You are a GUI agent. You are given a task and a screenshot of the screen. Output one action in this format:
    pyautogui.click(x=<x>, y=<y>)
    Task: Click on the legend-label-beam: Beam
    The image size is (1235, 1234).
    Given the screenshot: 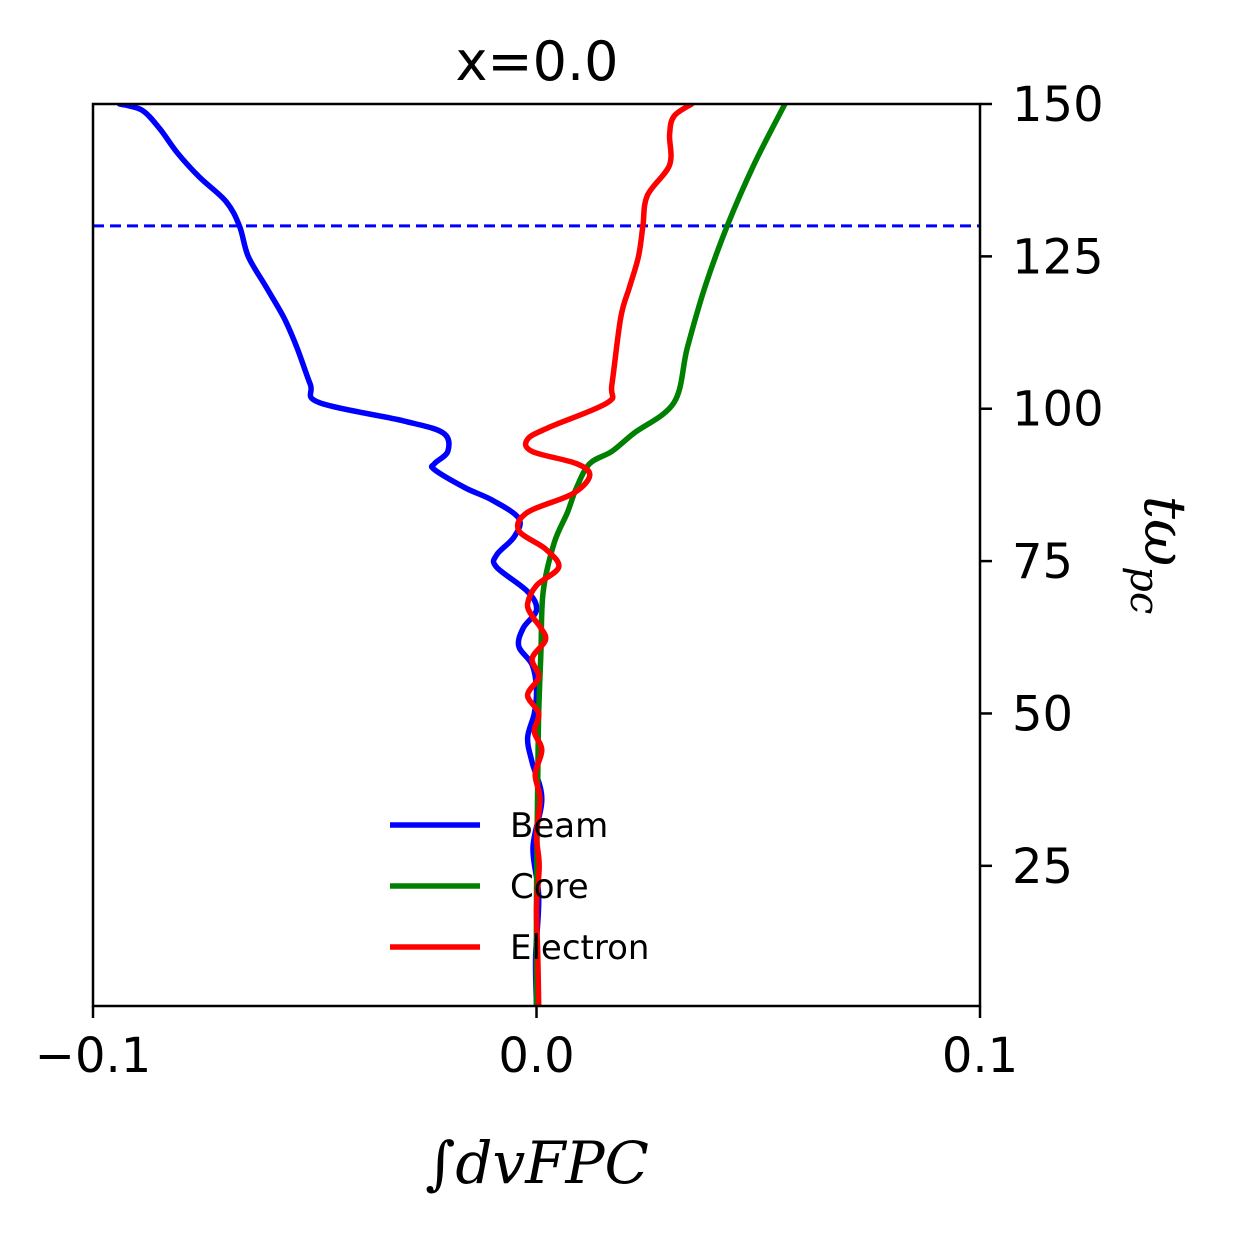 What is the action you would take?
    pyautogui.click(x=559, y=826)
    